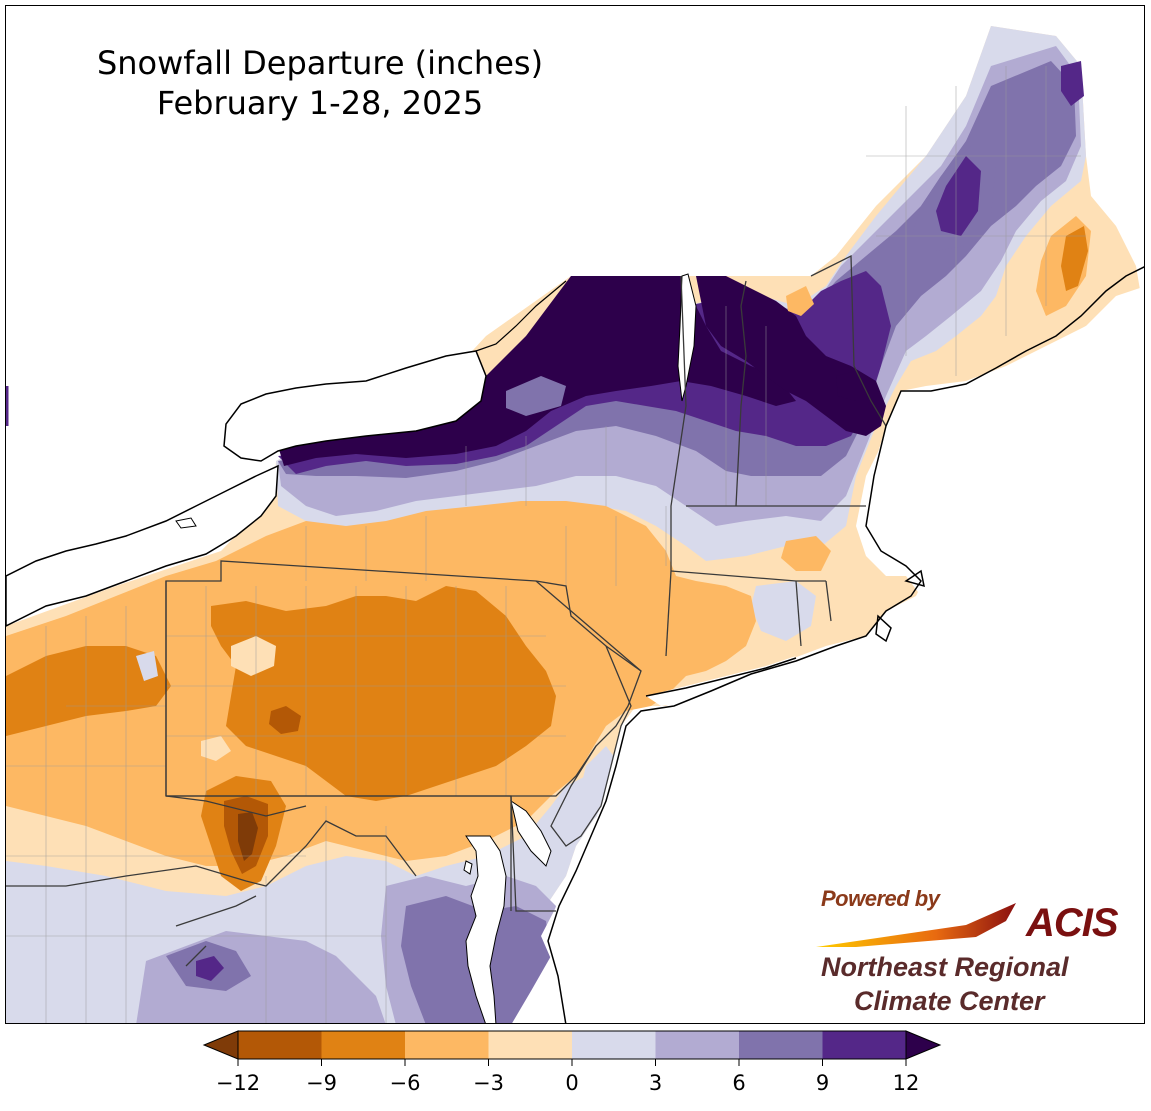  What do you see at coordinates (916, 925) in the screenshot?
I see `acis-swoosh-icon` at bounding box center [916, 925].